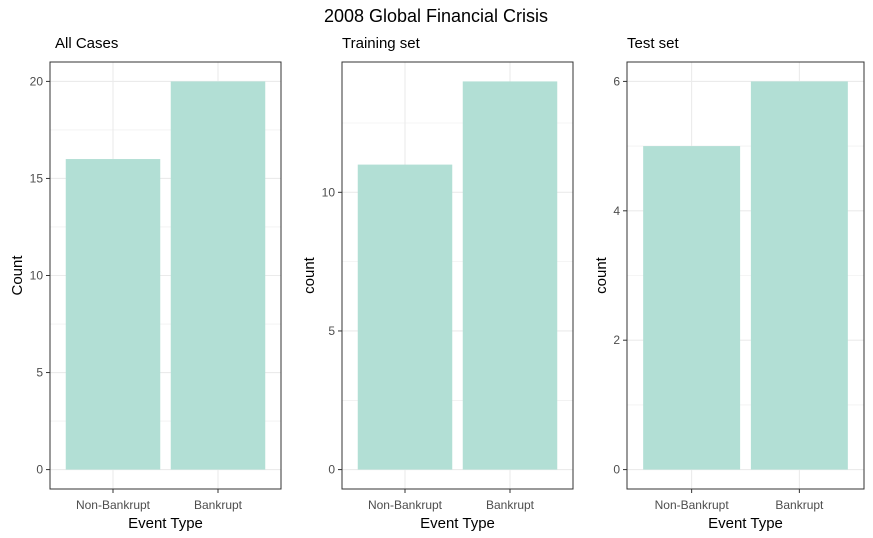  Describe the element at coordinates (616, 81) in the screenshot. I see `y-tick-label: 6` at that location.